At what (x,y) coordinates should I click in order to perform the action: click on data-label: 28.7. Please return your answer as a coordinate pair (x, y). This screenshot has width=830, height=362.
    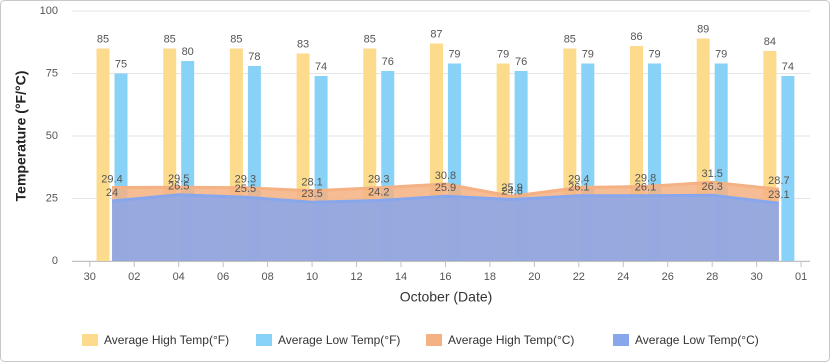
    Looking at the image, I should click on (778, 181).